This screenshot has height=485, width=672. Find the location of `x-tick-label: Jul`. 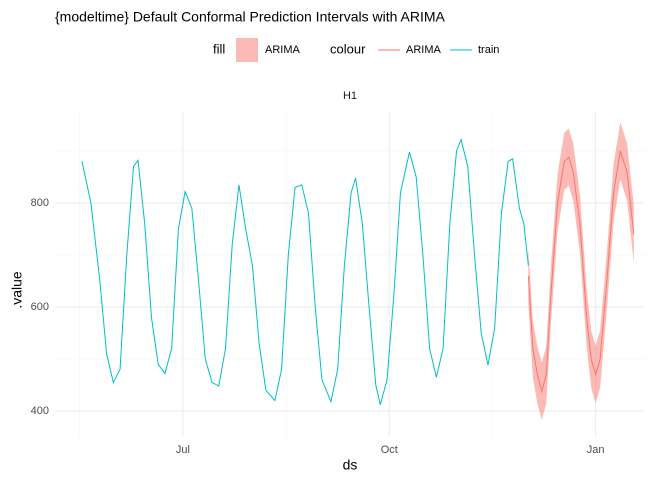

x-tick-label: Jul is located at coordinates (183, 450).